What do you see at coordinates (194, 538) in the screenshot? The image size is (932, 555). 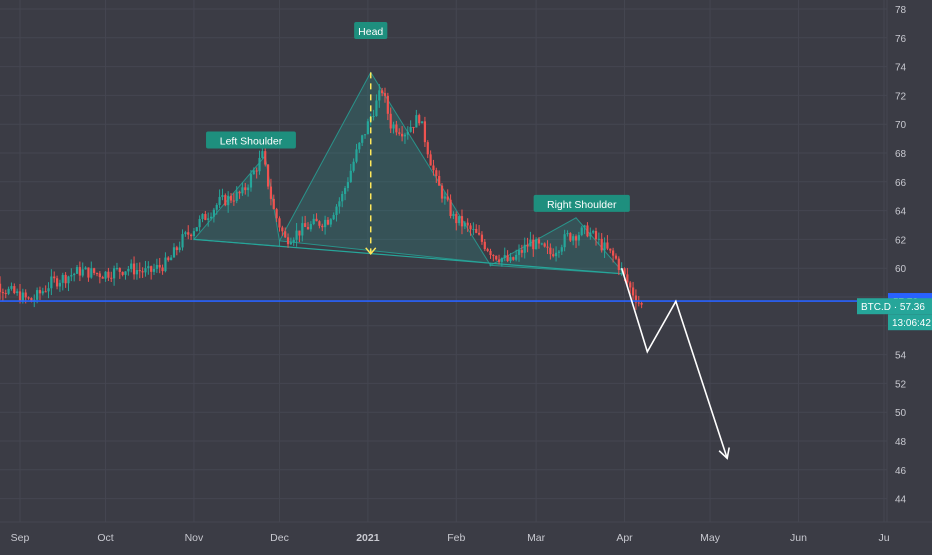 I see `x-tick-label: Nov` at bounding box center [194, 538].